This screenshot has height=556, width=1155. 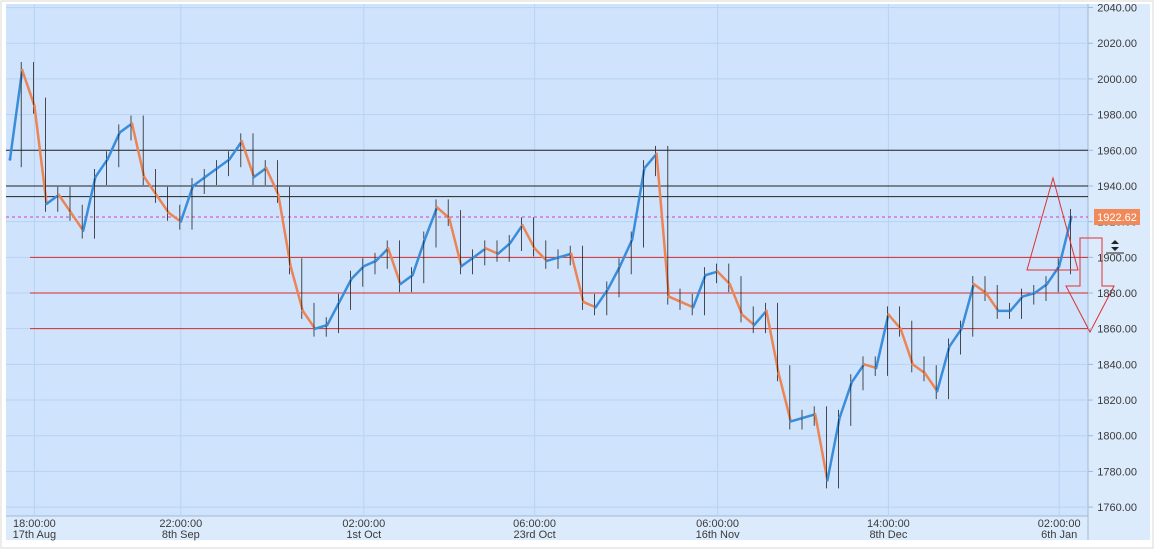 I want to click on x-axis-area, so click(x=547, y=528).